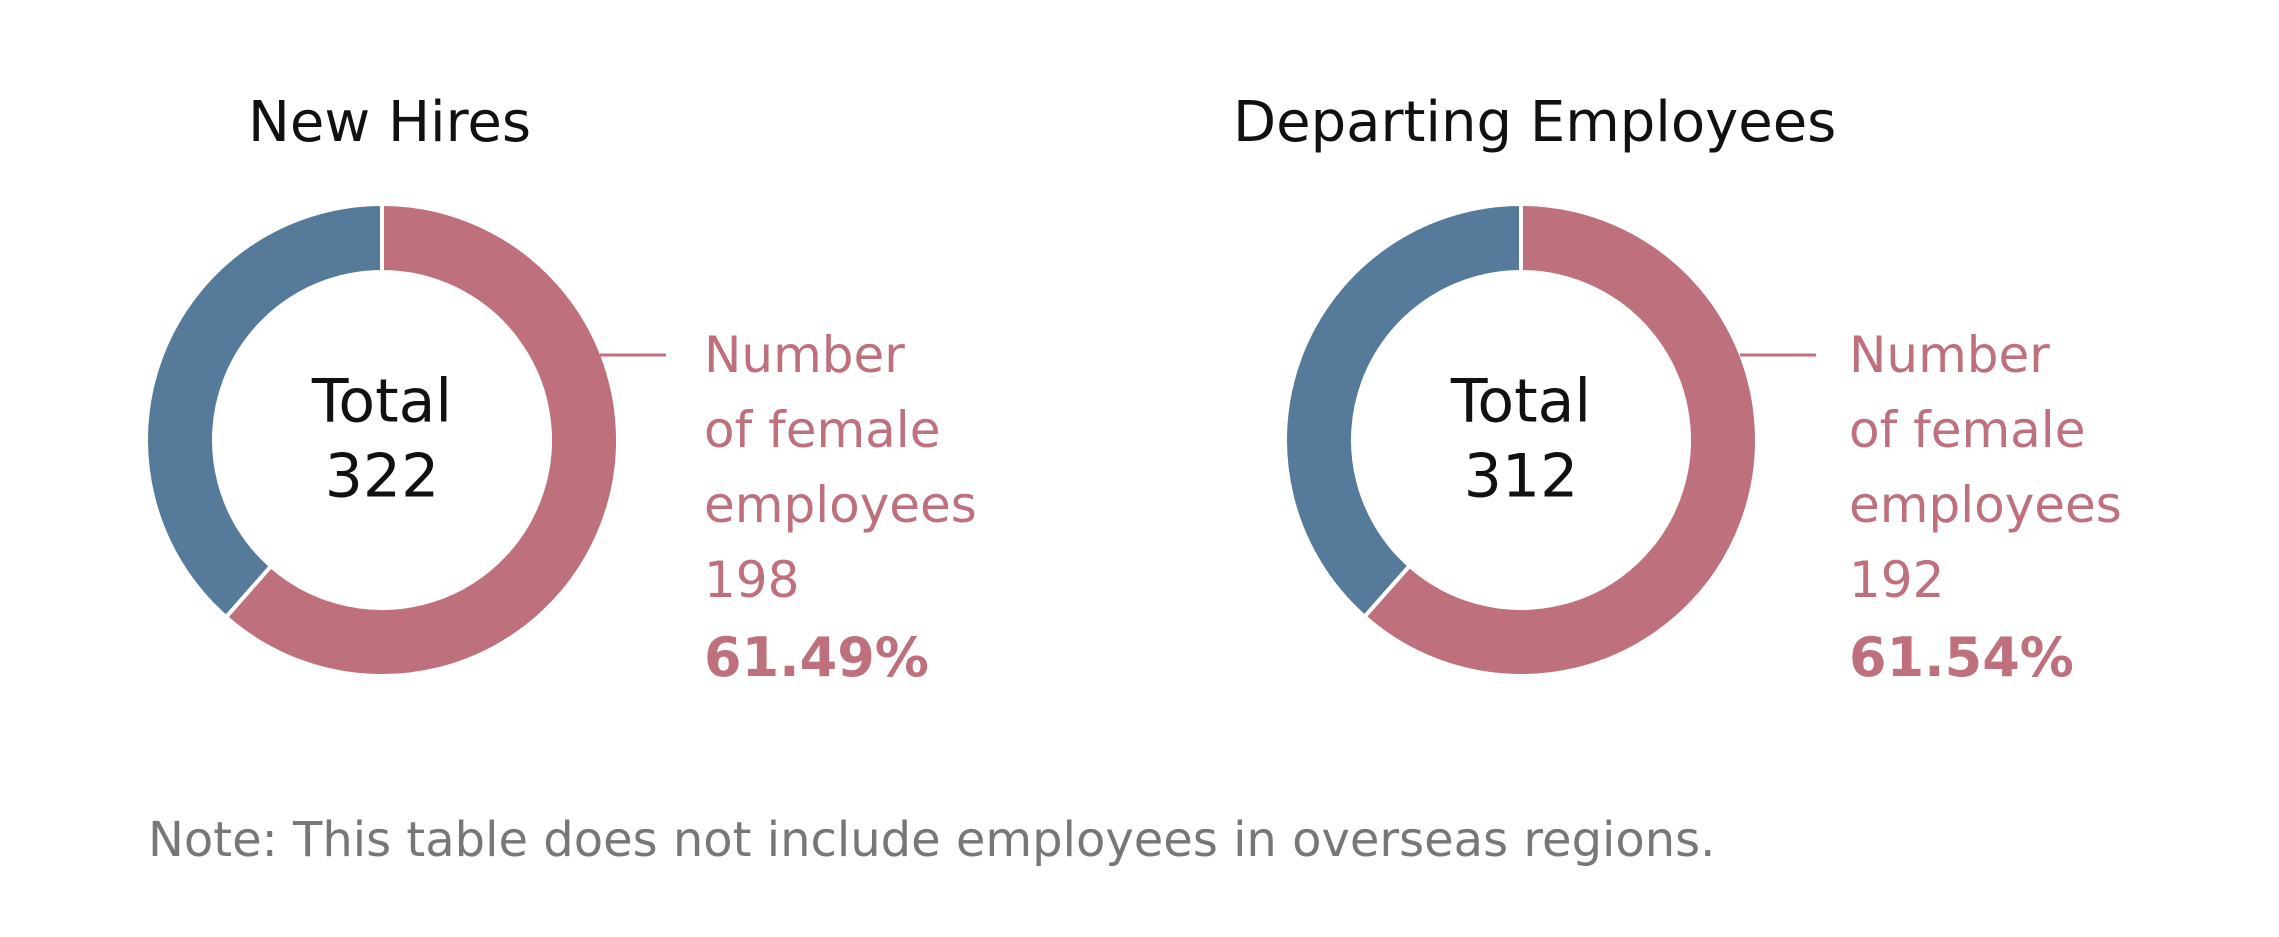 This screenshot has height=937, width=2279. What do you see at coordinates (1778, 355) in the screenshot?
I see `callout-leader-line-departing-employees` at bounding box center [1778, 355].